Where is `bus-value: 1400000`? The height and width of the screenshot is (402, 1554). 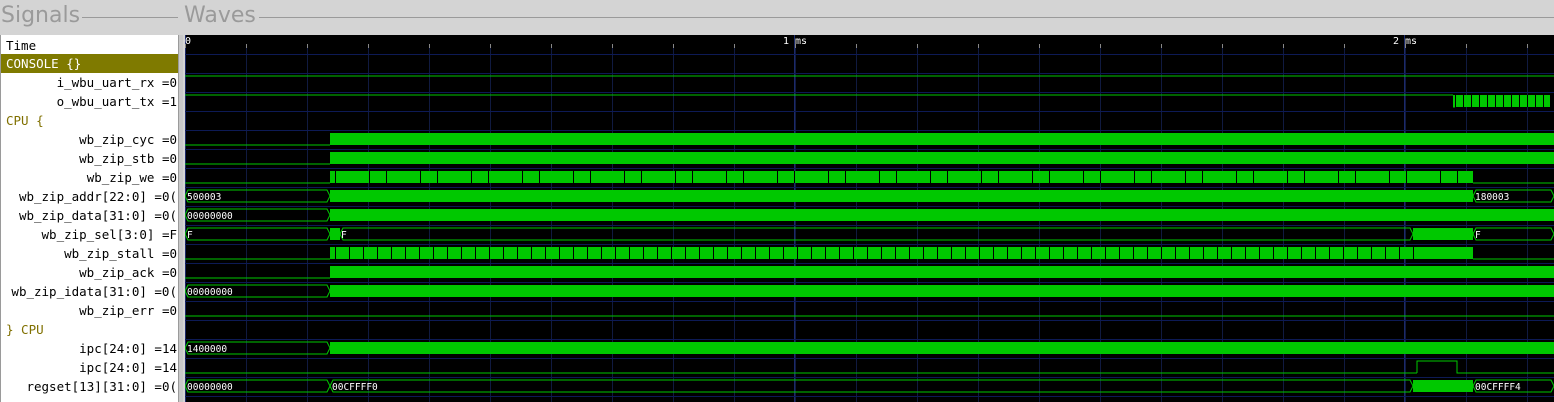
bus-value: 1400000 is located at coordinates (207, 349).